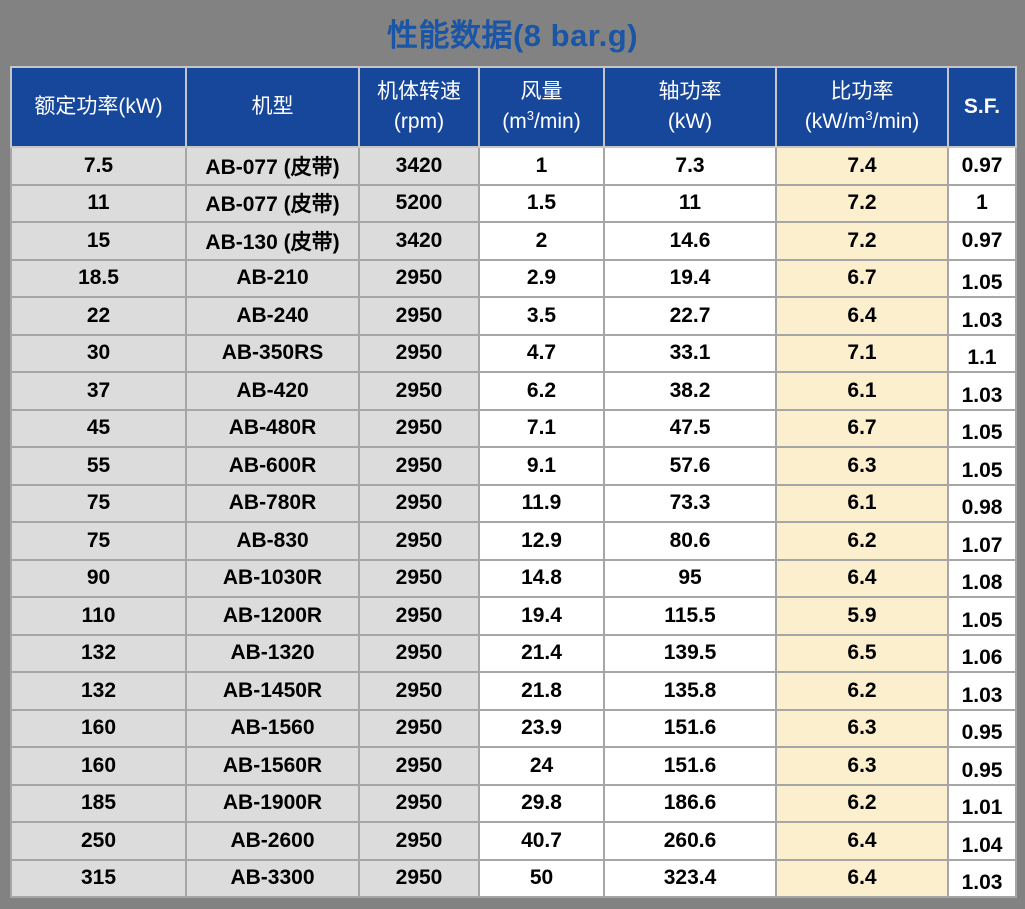 This screenshot has height=909, width=1025. I want to click on cell-shaft-power: 95, so click(690, 578).